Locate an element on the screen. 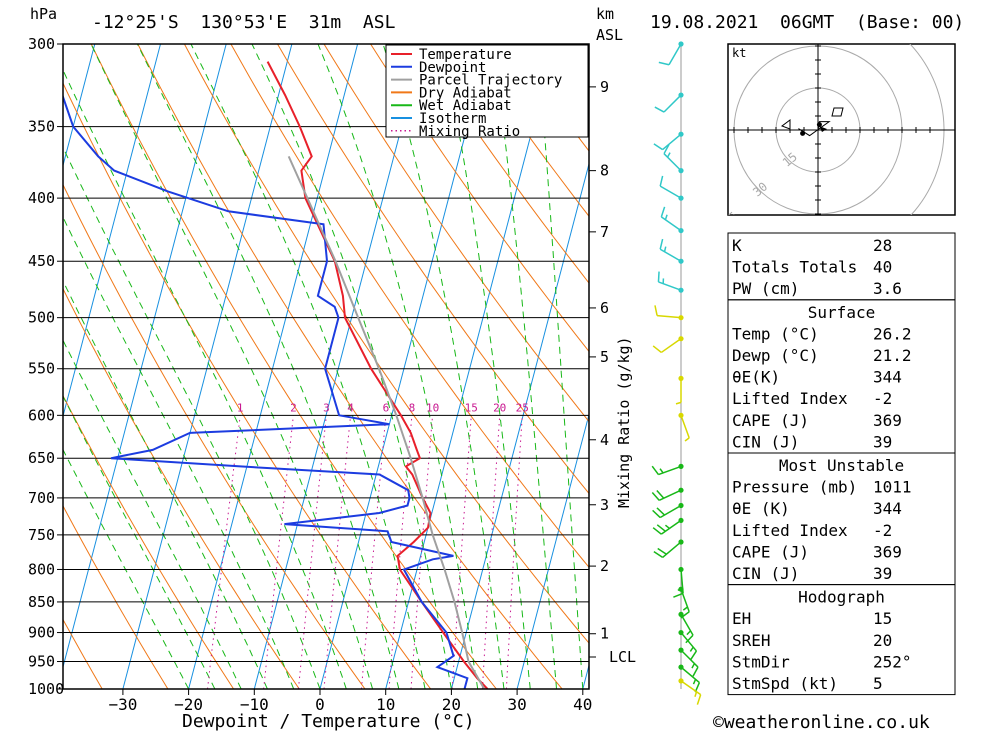  pressure-tick-label: 300 is located at coordinates (41, 44).